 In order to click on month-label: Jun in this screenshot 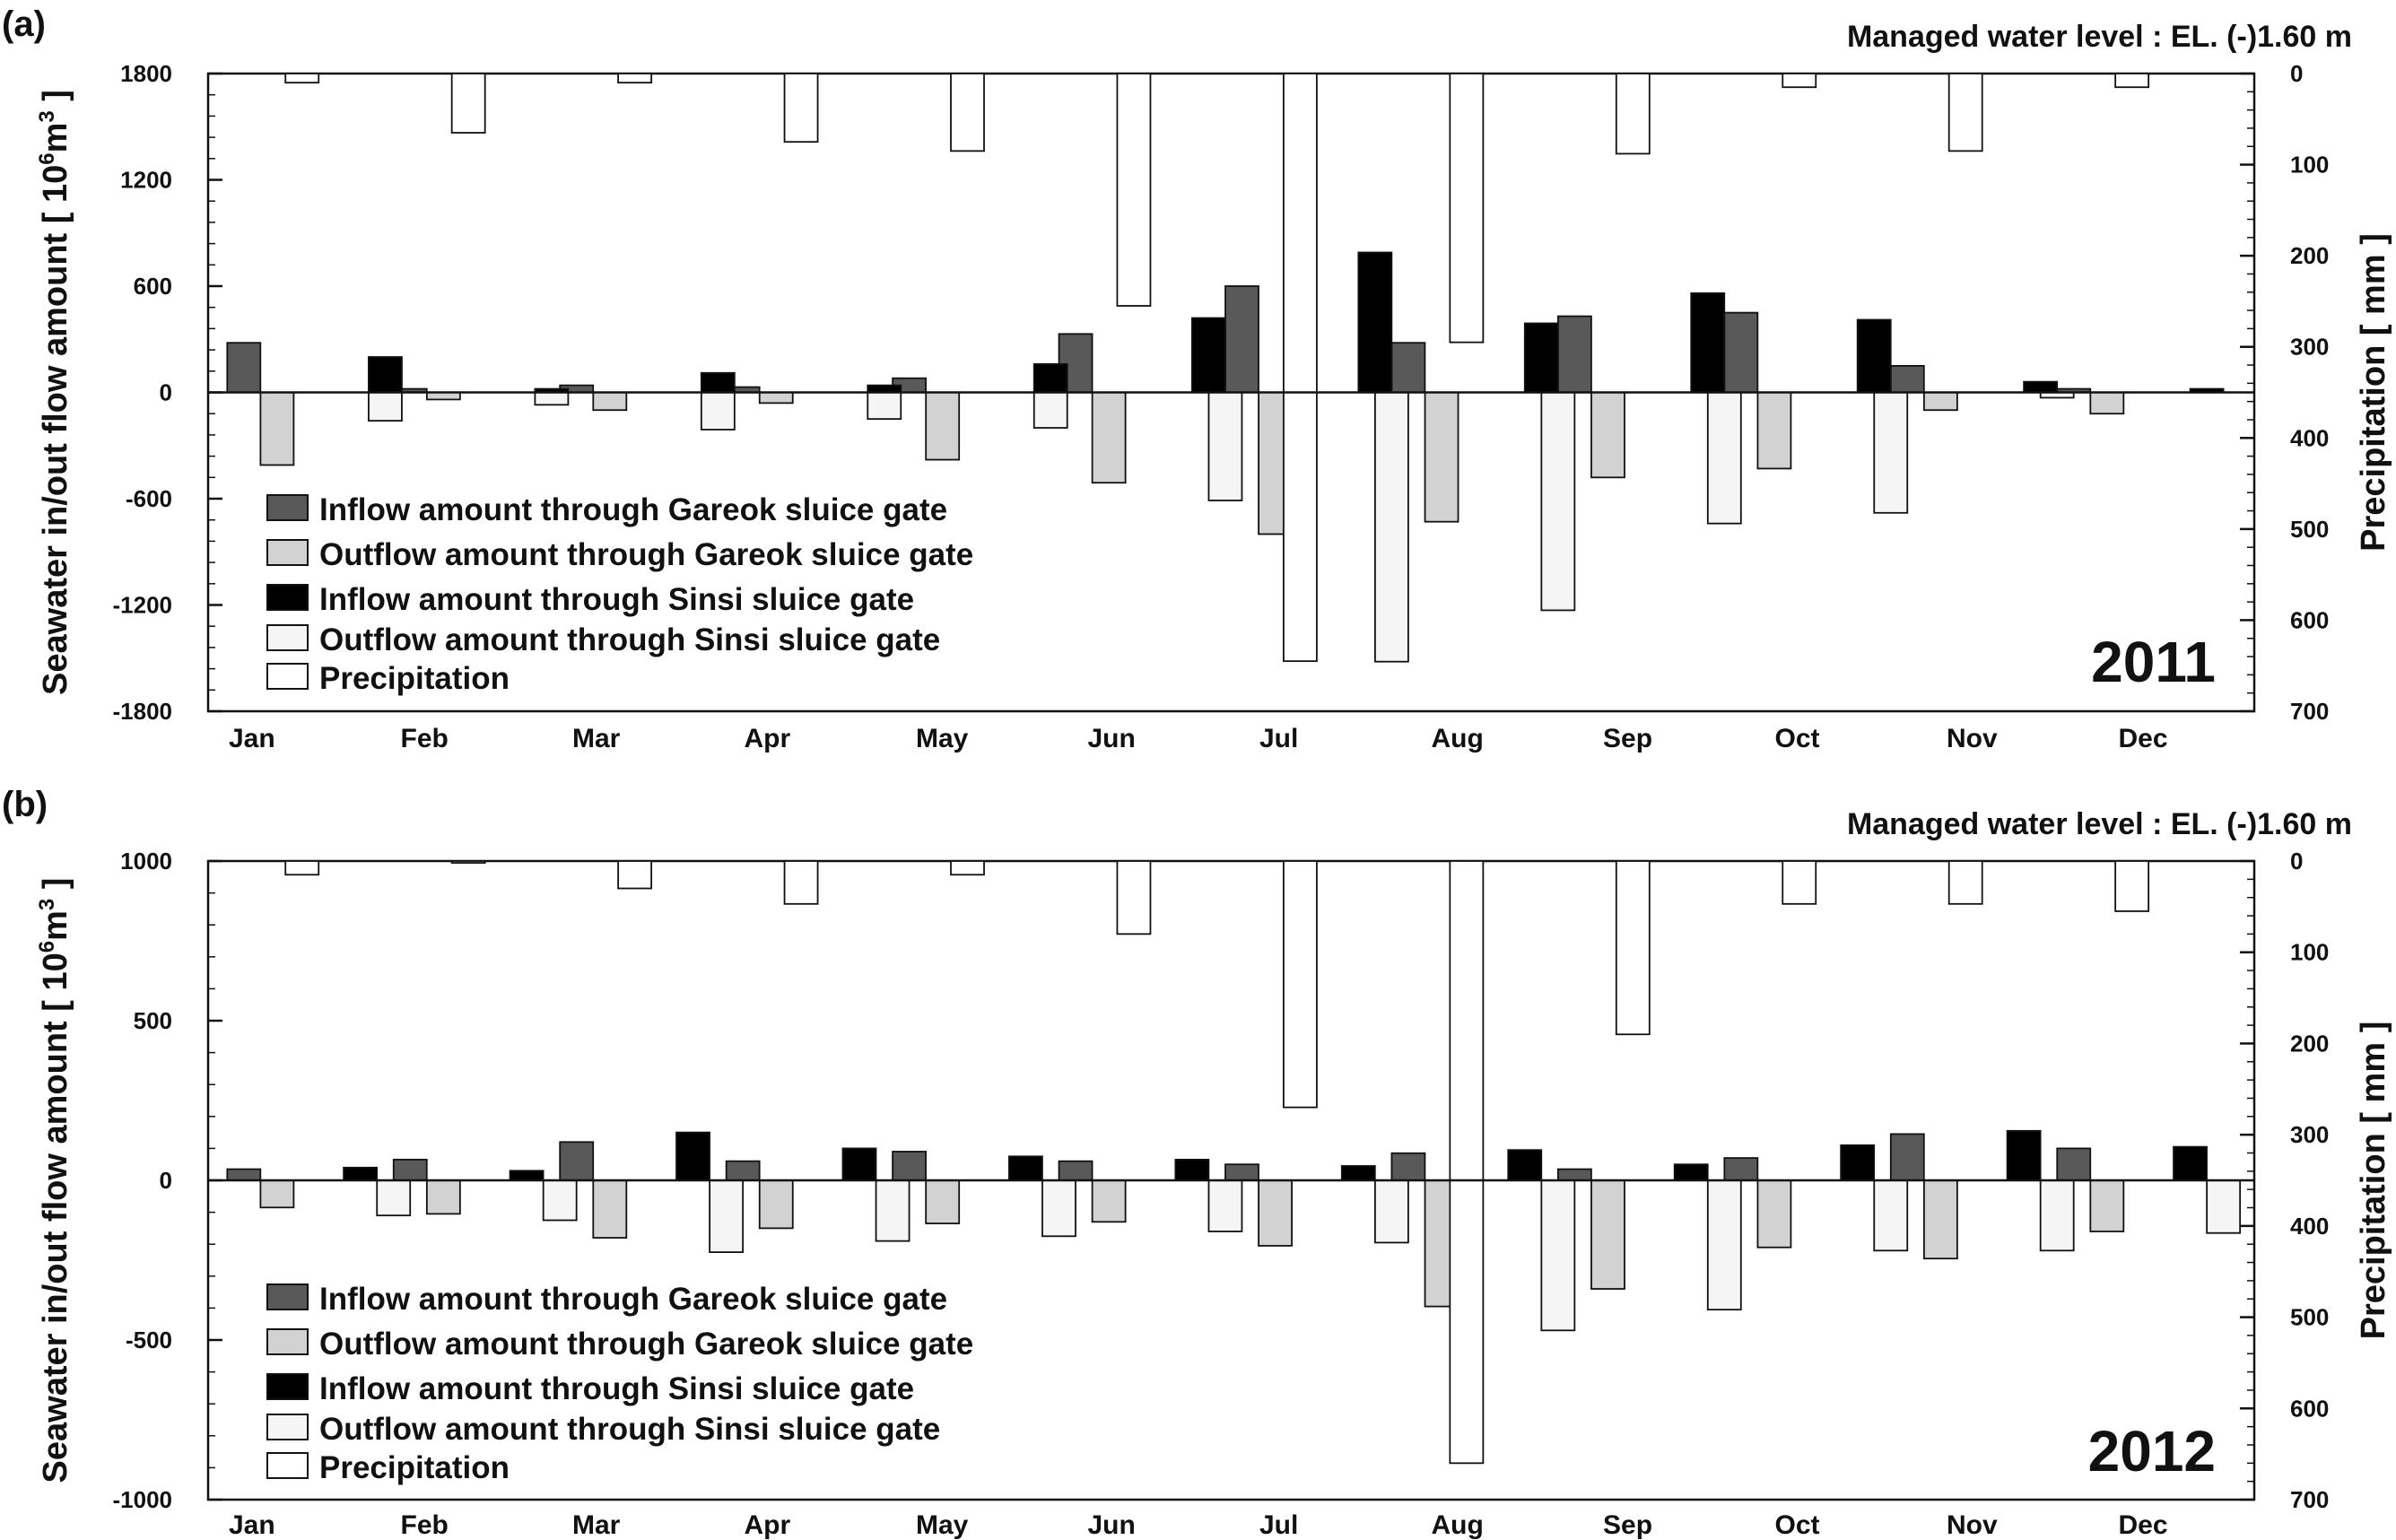, I will do `click(1112, 738)`.